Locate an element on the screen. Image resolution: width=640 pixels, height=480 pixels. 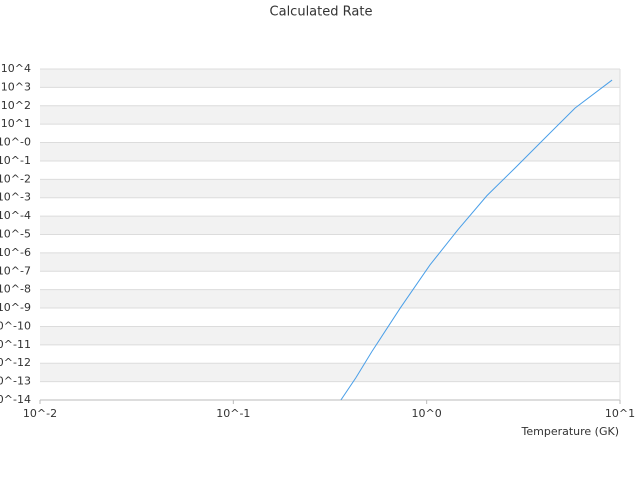
y-tick-label: 10^3 is located at coordinates (16, 86).